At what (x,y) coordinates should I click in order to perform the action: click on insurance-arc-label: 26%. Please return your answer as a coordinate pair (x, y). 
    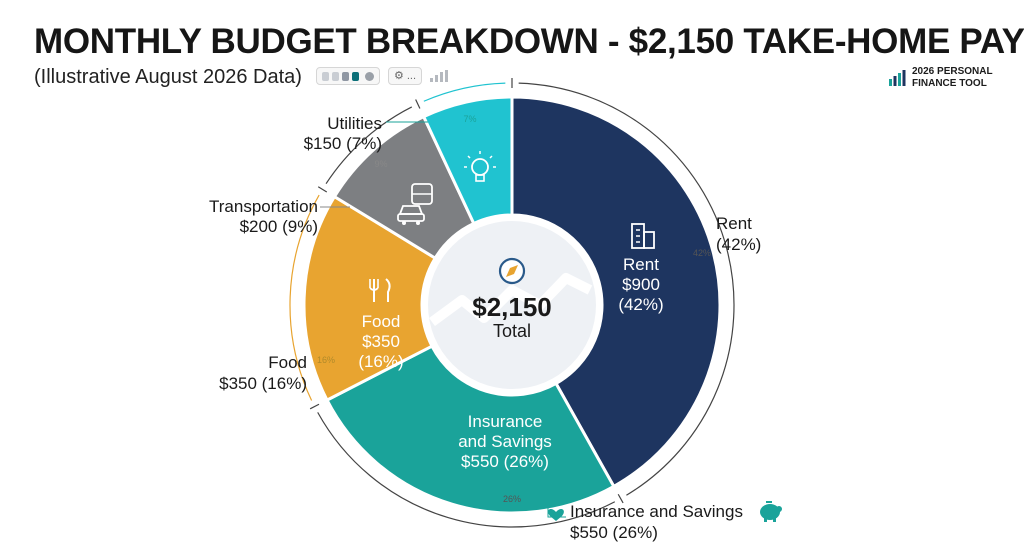
    Looking at the image, I should click on (512, 499).